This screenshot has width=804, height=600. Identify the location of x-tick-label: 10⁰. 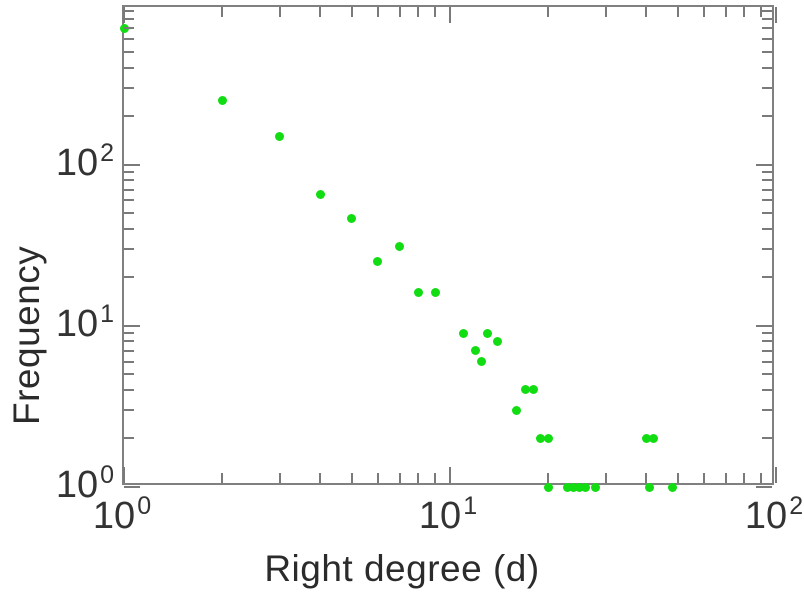
(121, 515).